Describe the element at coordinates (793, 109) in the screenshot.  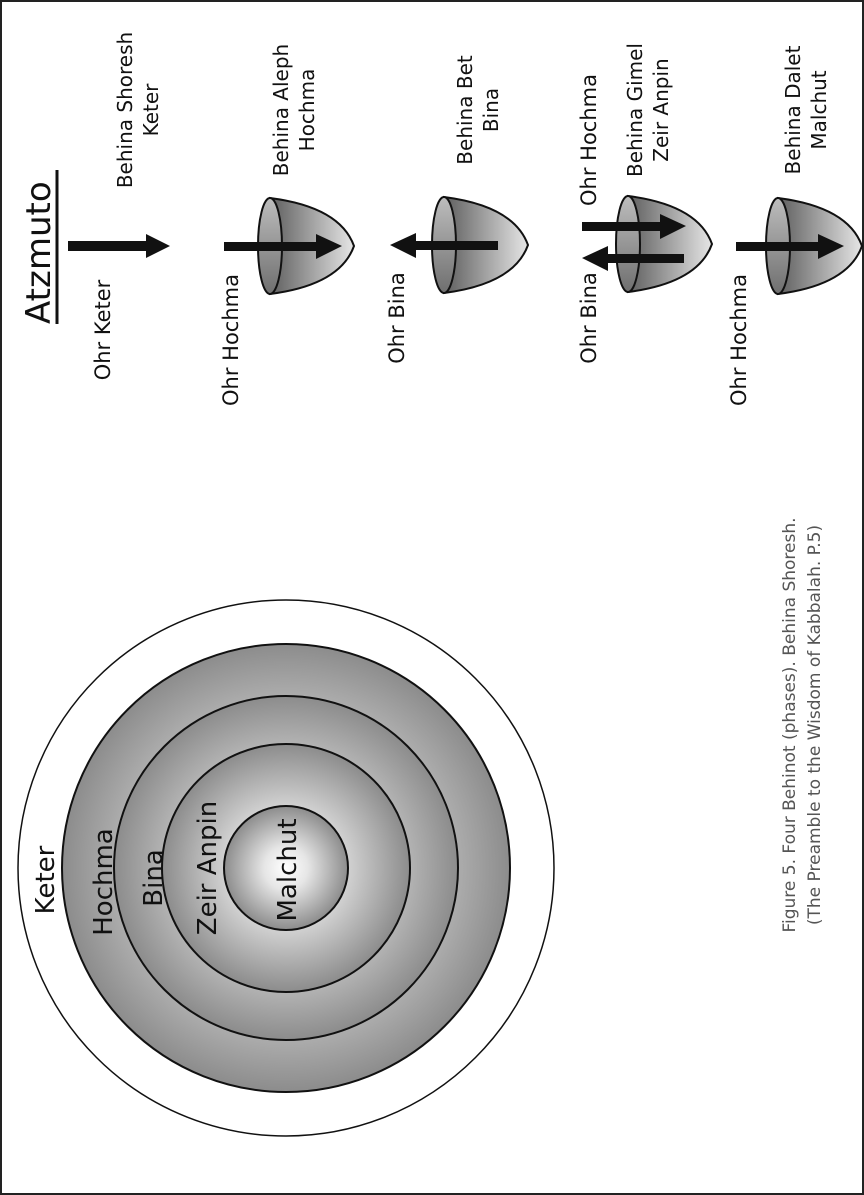
I see `phase-dalet-name: Behina Dalet` at that location.